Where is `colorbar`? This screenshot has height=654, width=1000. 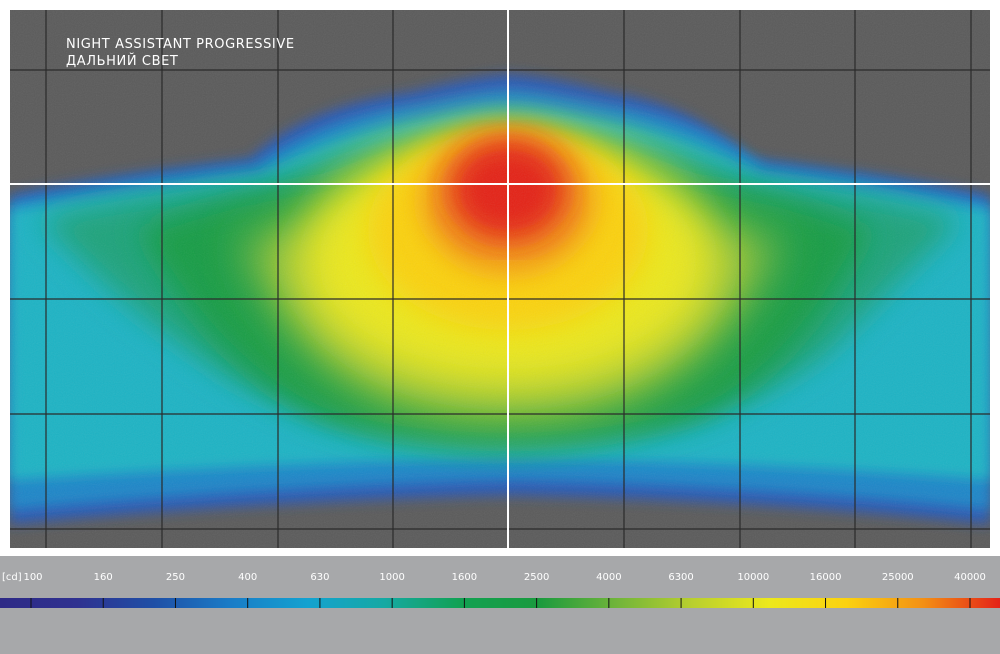 colorbar is located at coordinates (500, 604).